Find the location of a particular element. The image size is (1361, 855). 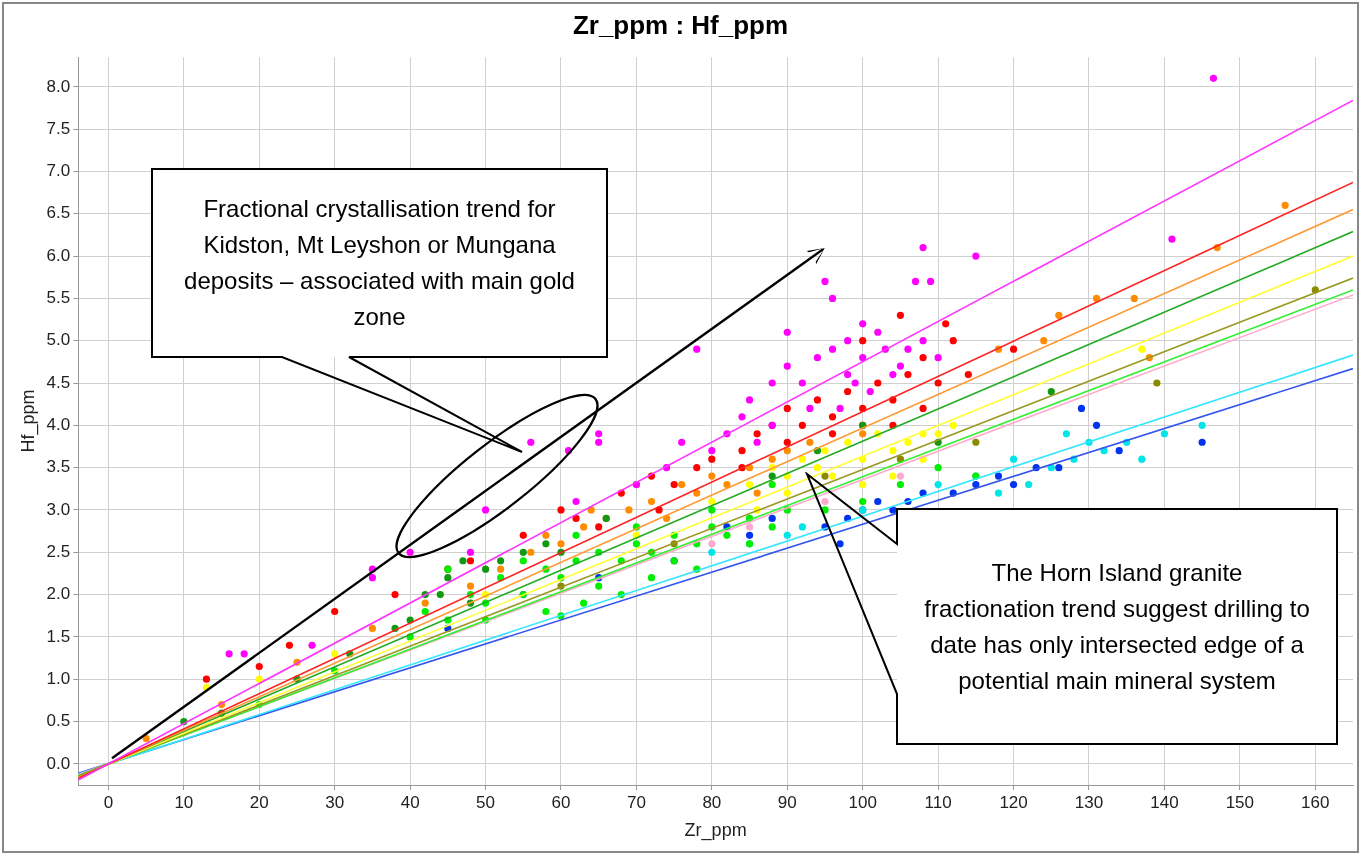

y-tick-label: 0.0 is located at coordinates (58, 763).